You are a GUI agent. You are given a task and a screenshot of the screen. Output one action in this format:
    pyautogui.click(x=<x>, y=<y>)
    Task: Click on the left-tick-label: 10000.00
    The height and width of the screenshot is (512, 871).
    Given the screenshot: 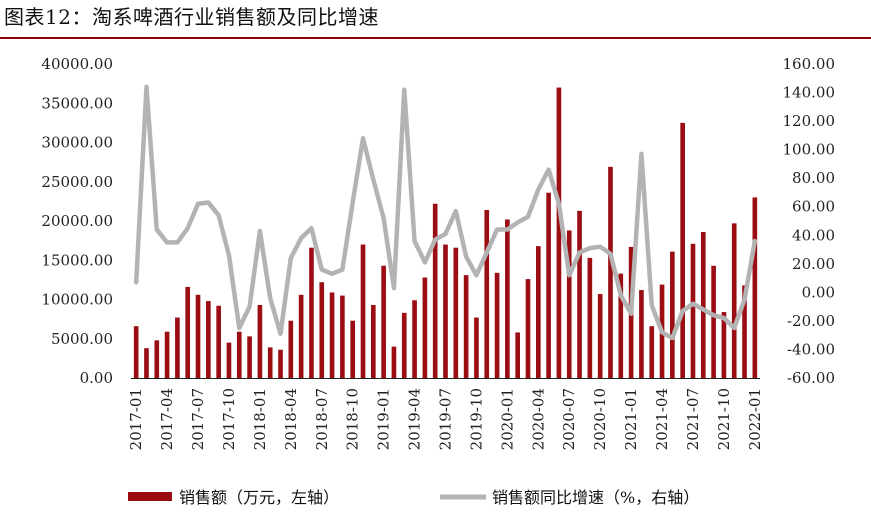 What is the action you would take?
    pyautogui.click(x=77, y=300)
    